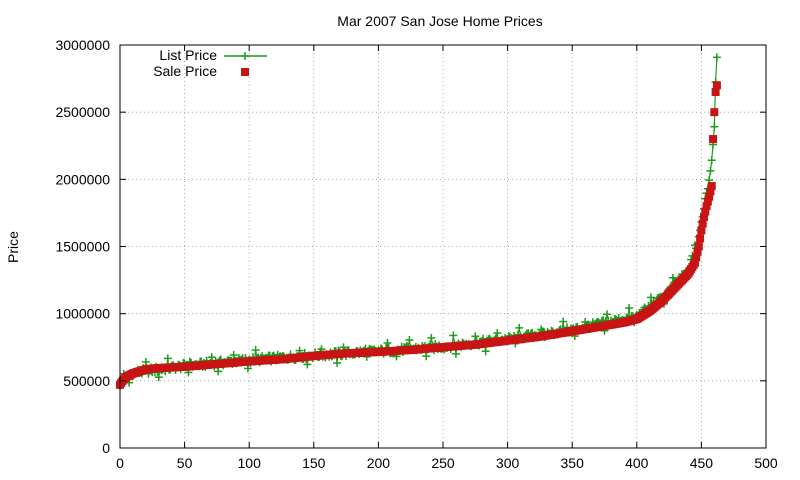  Describe the element at coordinates (702, 463) in the screenshot. I see `x-tick-label: 450` at that location.